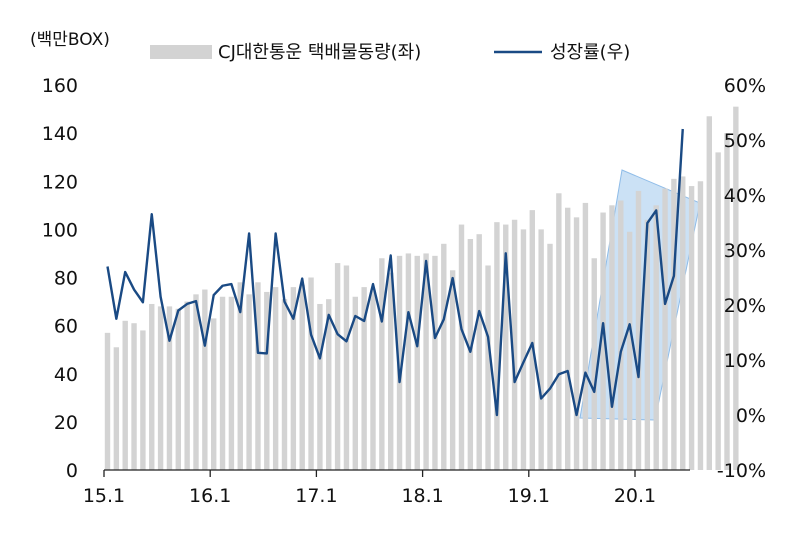 The height and width of the screenshot is (551, 800). What do you see at coordinates (745, 251) in the screenshot?
I see `y-right-tick-label: 30%` at bounding box center [745, 251].